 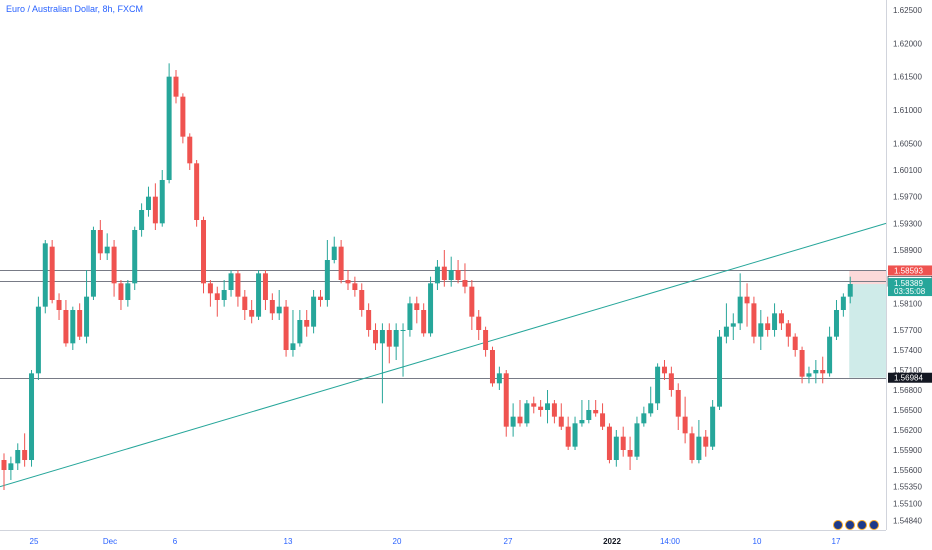 I want to click on event-badges, so click(x=856, y=525).